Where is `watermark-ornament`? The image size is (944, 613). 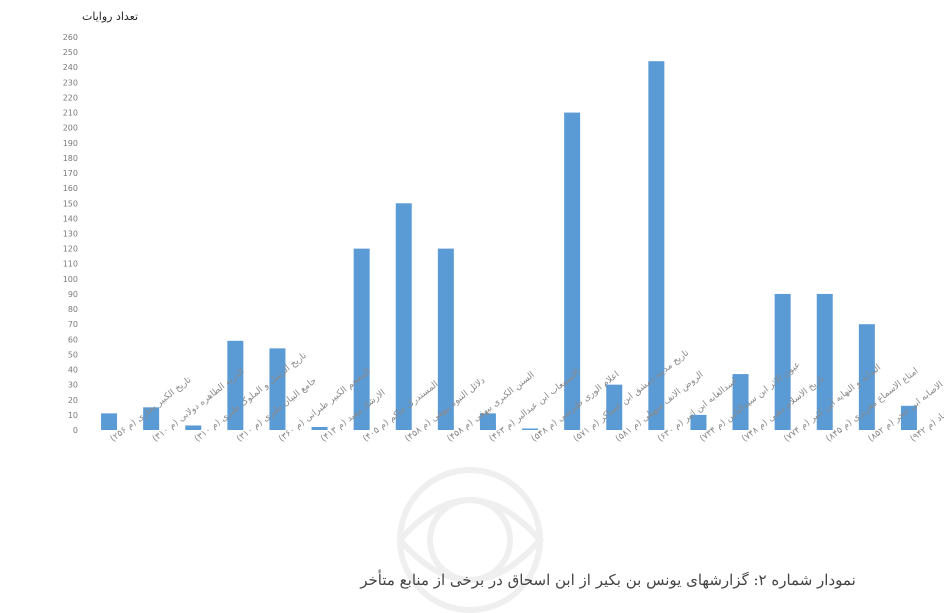 watermark-ornament is located at coordinates (470, 540).